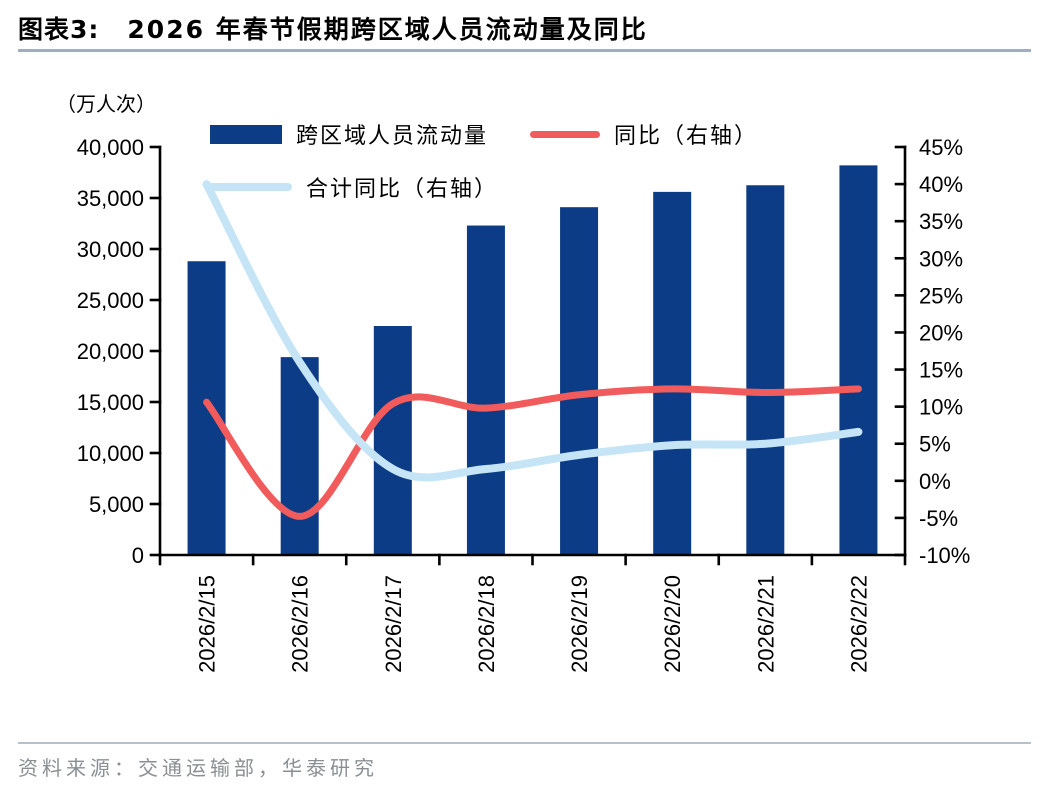  I want to click on x-category-label: 2026/2/22, so click(858, 624).